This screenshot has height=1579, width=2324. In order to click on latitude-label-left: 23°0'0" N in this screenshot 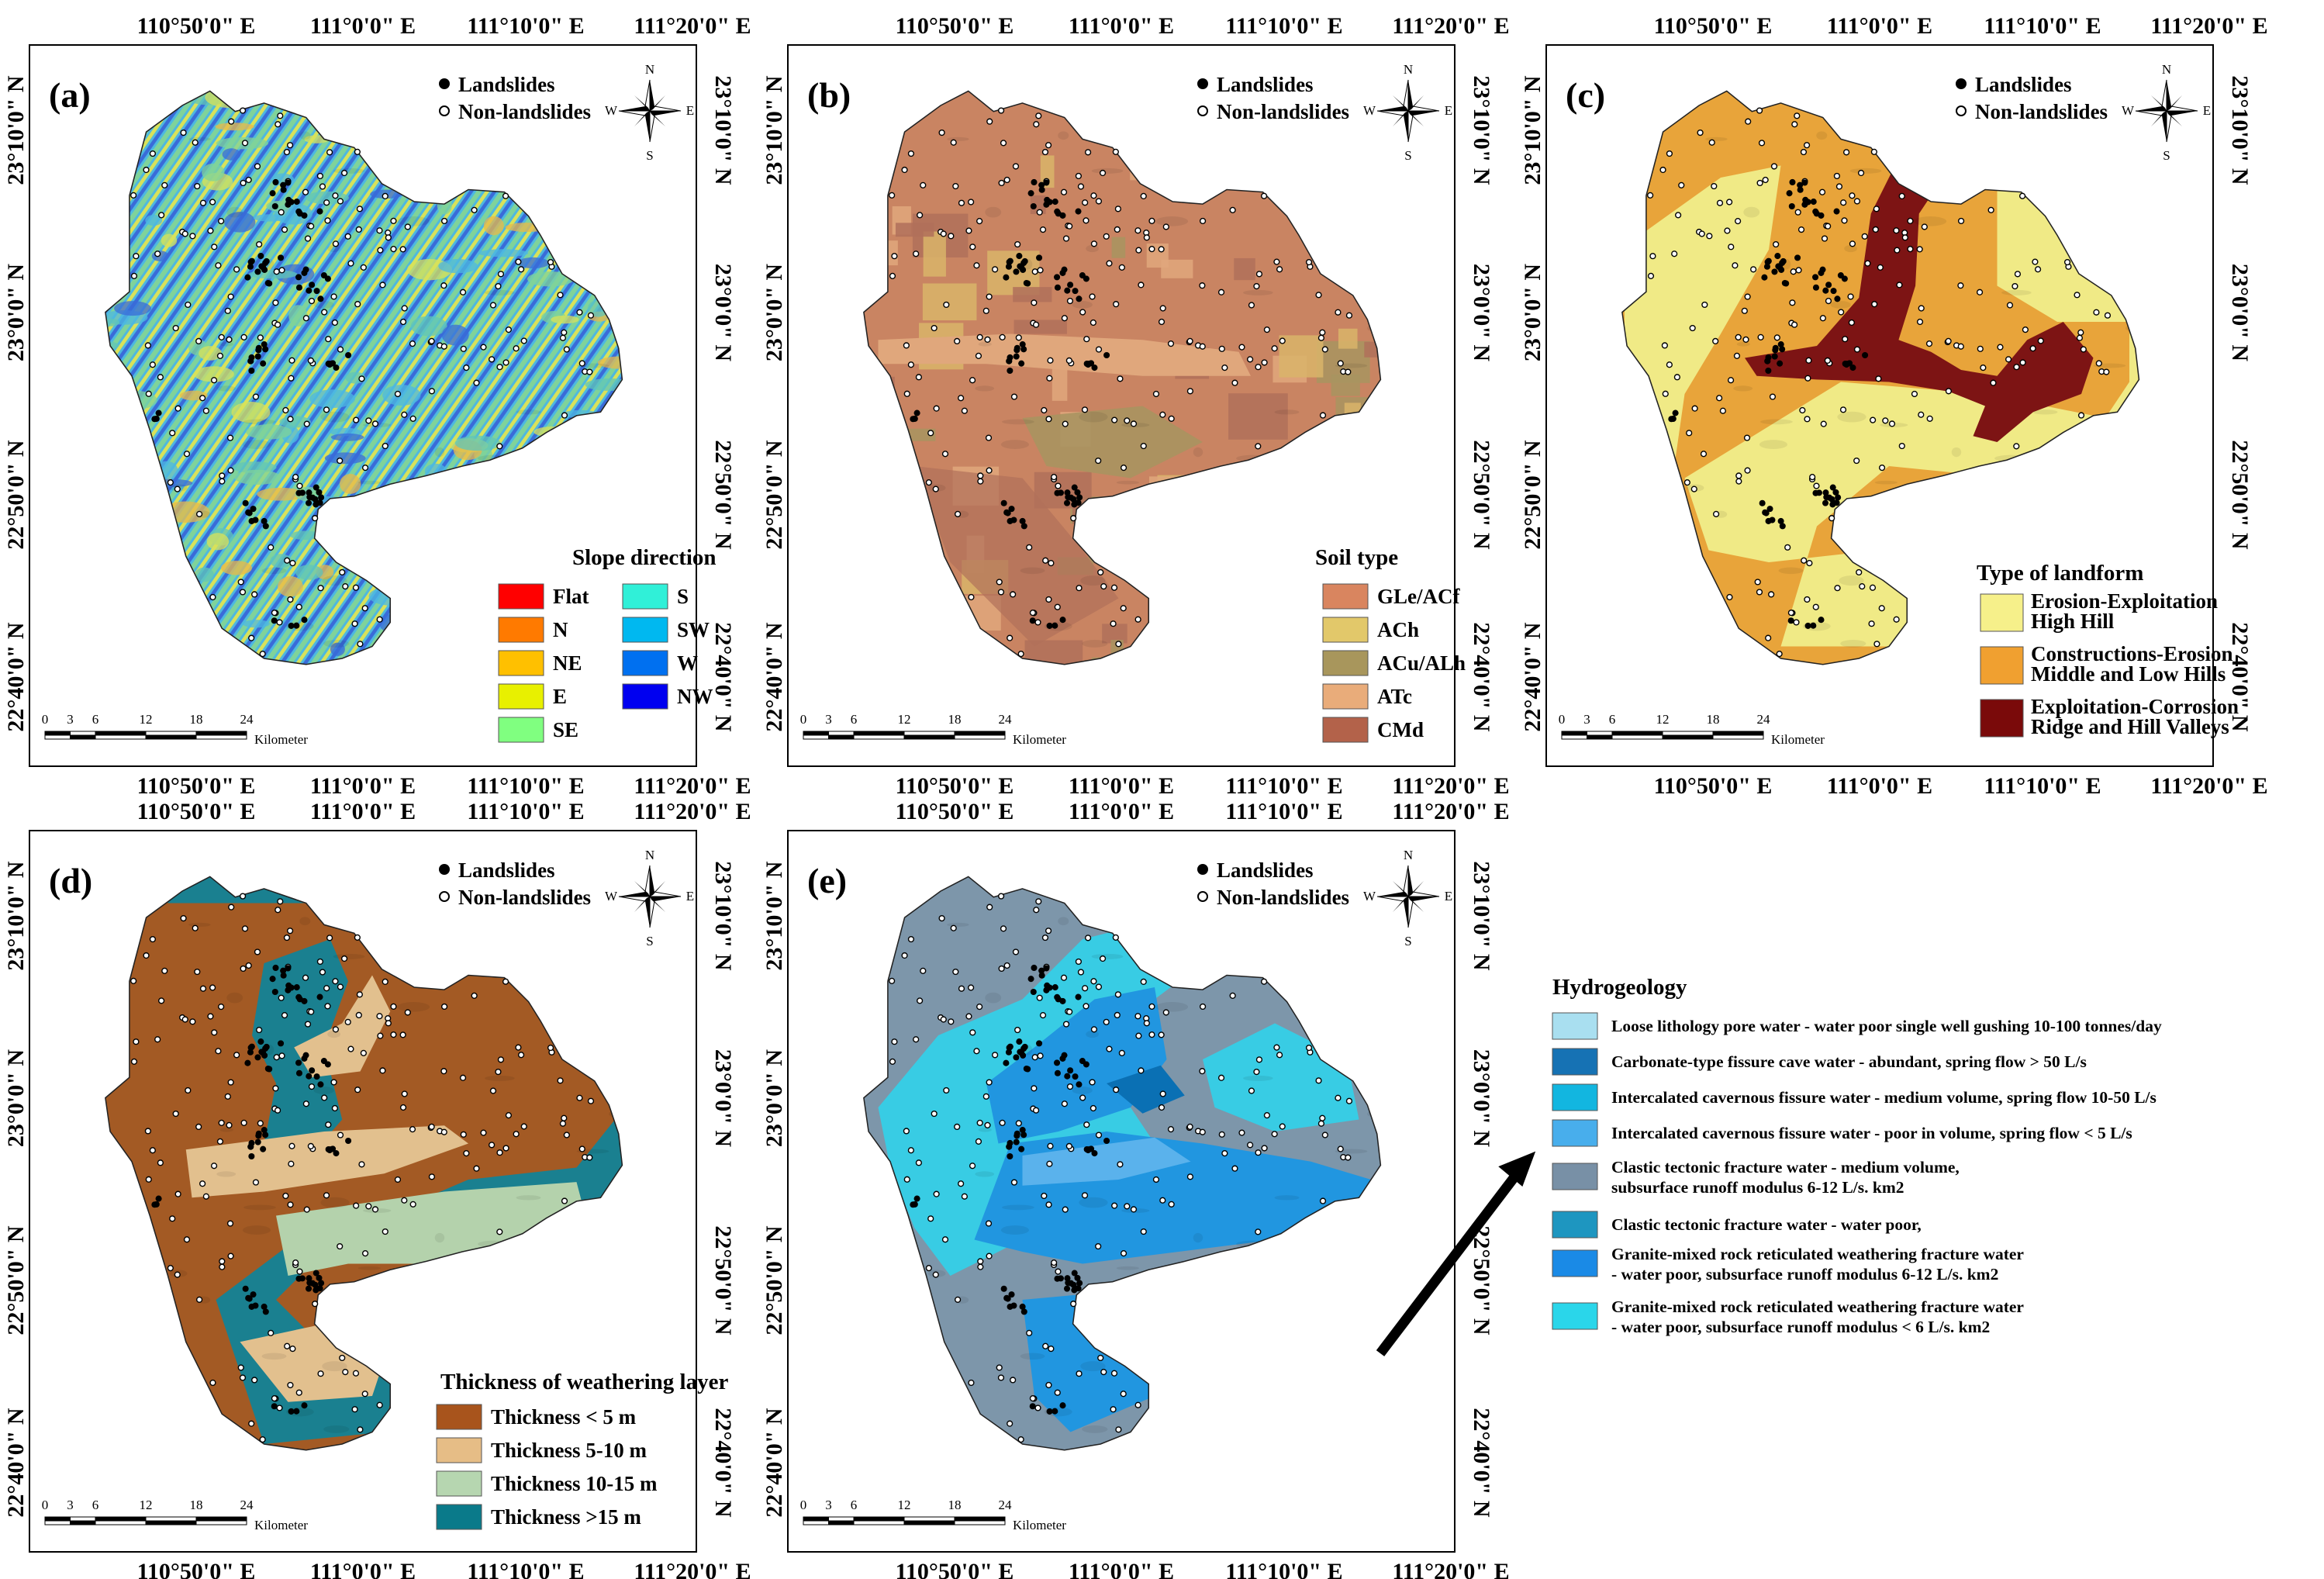, I will do `click(774, 313)`.